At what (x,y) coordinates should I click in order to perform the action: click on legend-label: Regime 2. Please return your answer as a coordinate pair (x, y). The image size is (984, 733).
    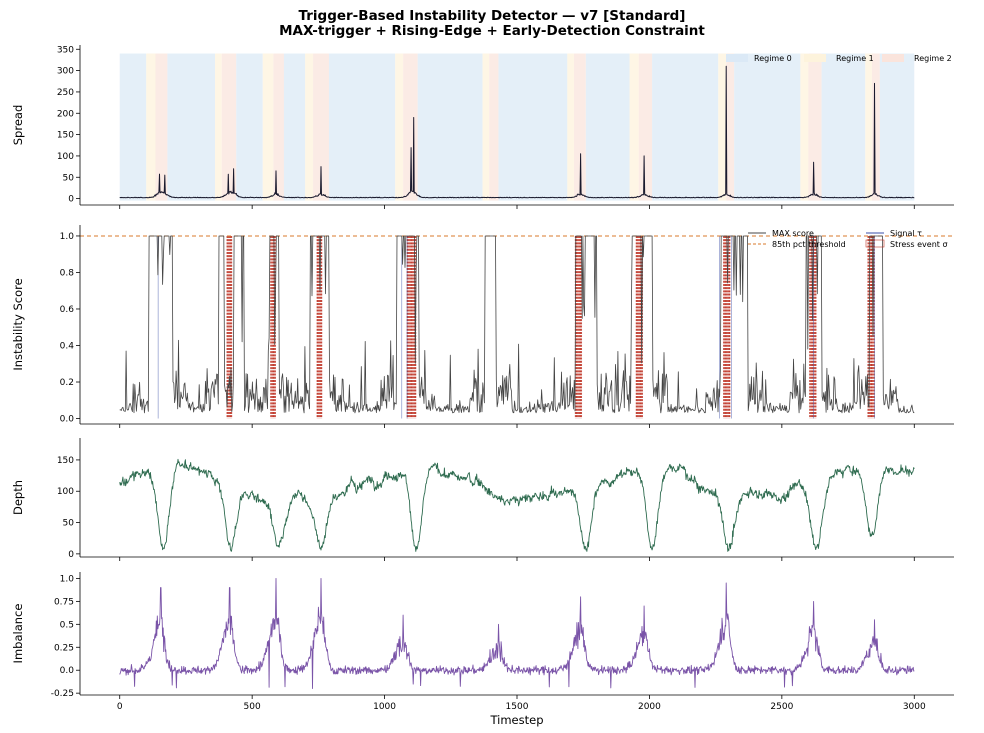
    Looking at the image, I should click on (933, 58).